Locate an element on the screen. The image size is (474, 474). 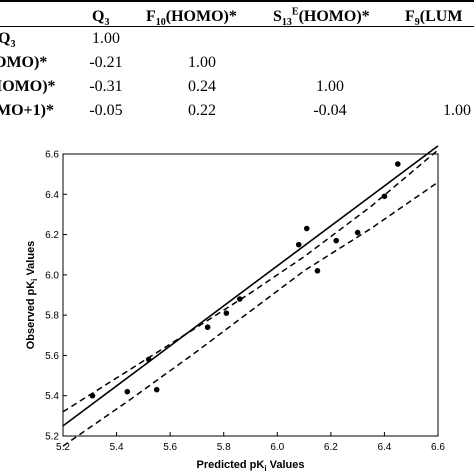
x-tick-label: 6.0 is located at coordinates (277, 447).